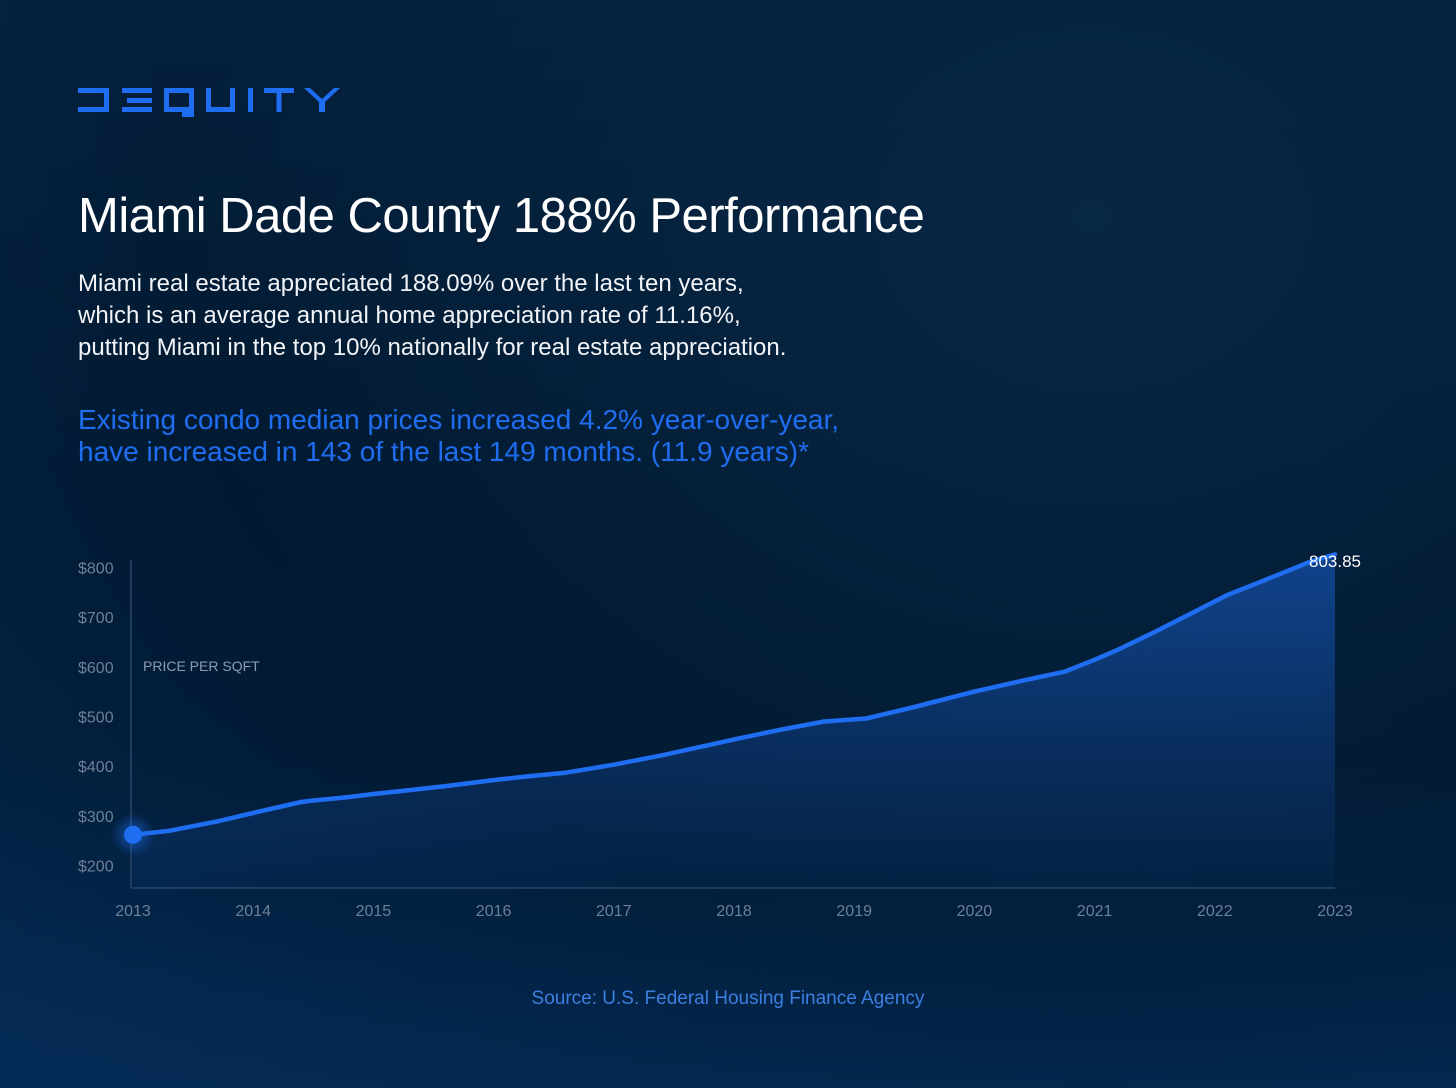 The image size is (1456, 1088). Describe the element at coordinates (96, 618) in the screenshot. I see `y-tick-label: $700` at that location.